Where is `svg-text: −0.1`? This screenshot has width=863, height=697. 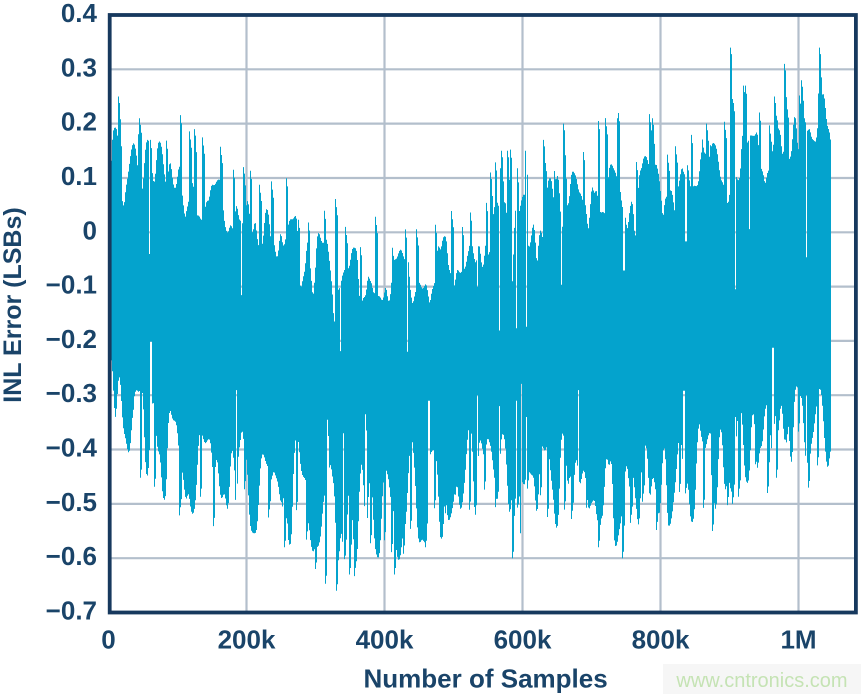 svg-text: −0.1 is located at coordinates (71, 285).